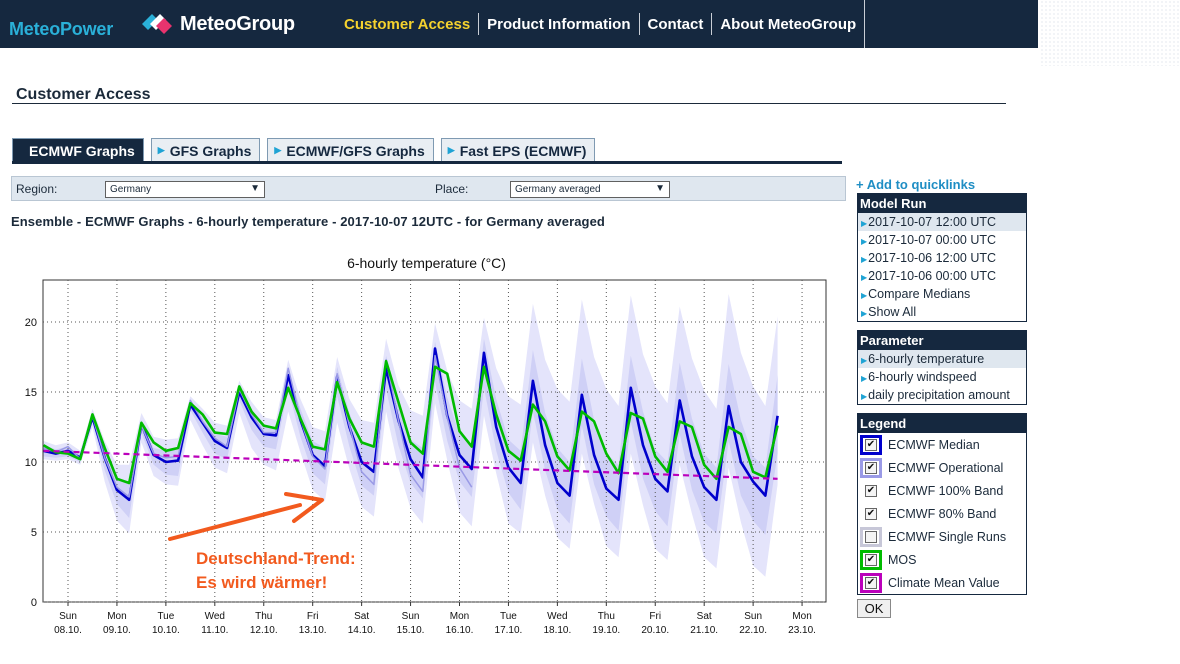  I want to click on compare-medians-link: ▶Compare Medians, so click(942, 294).